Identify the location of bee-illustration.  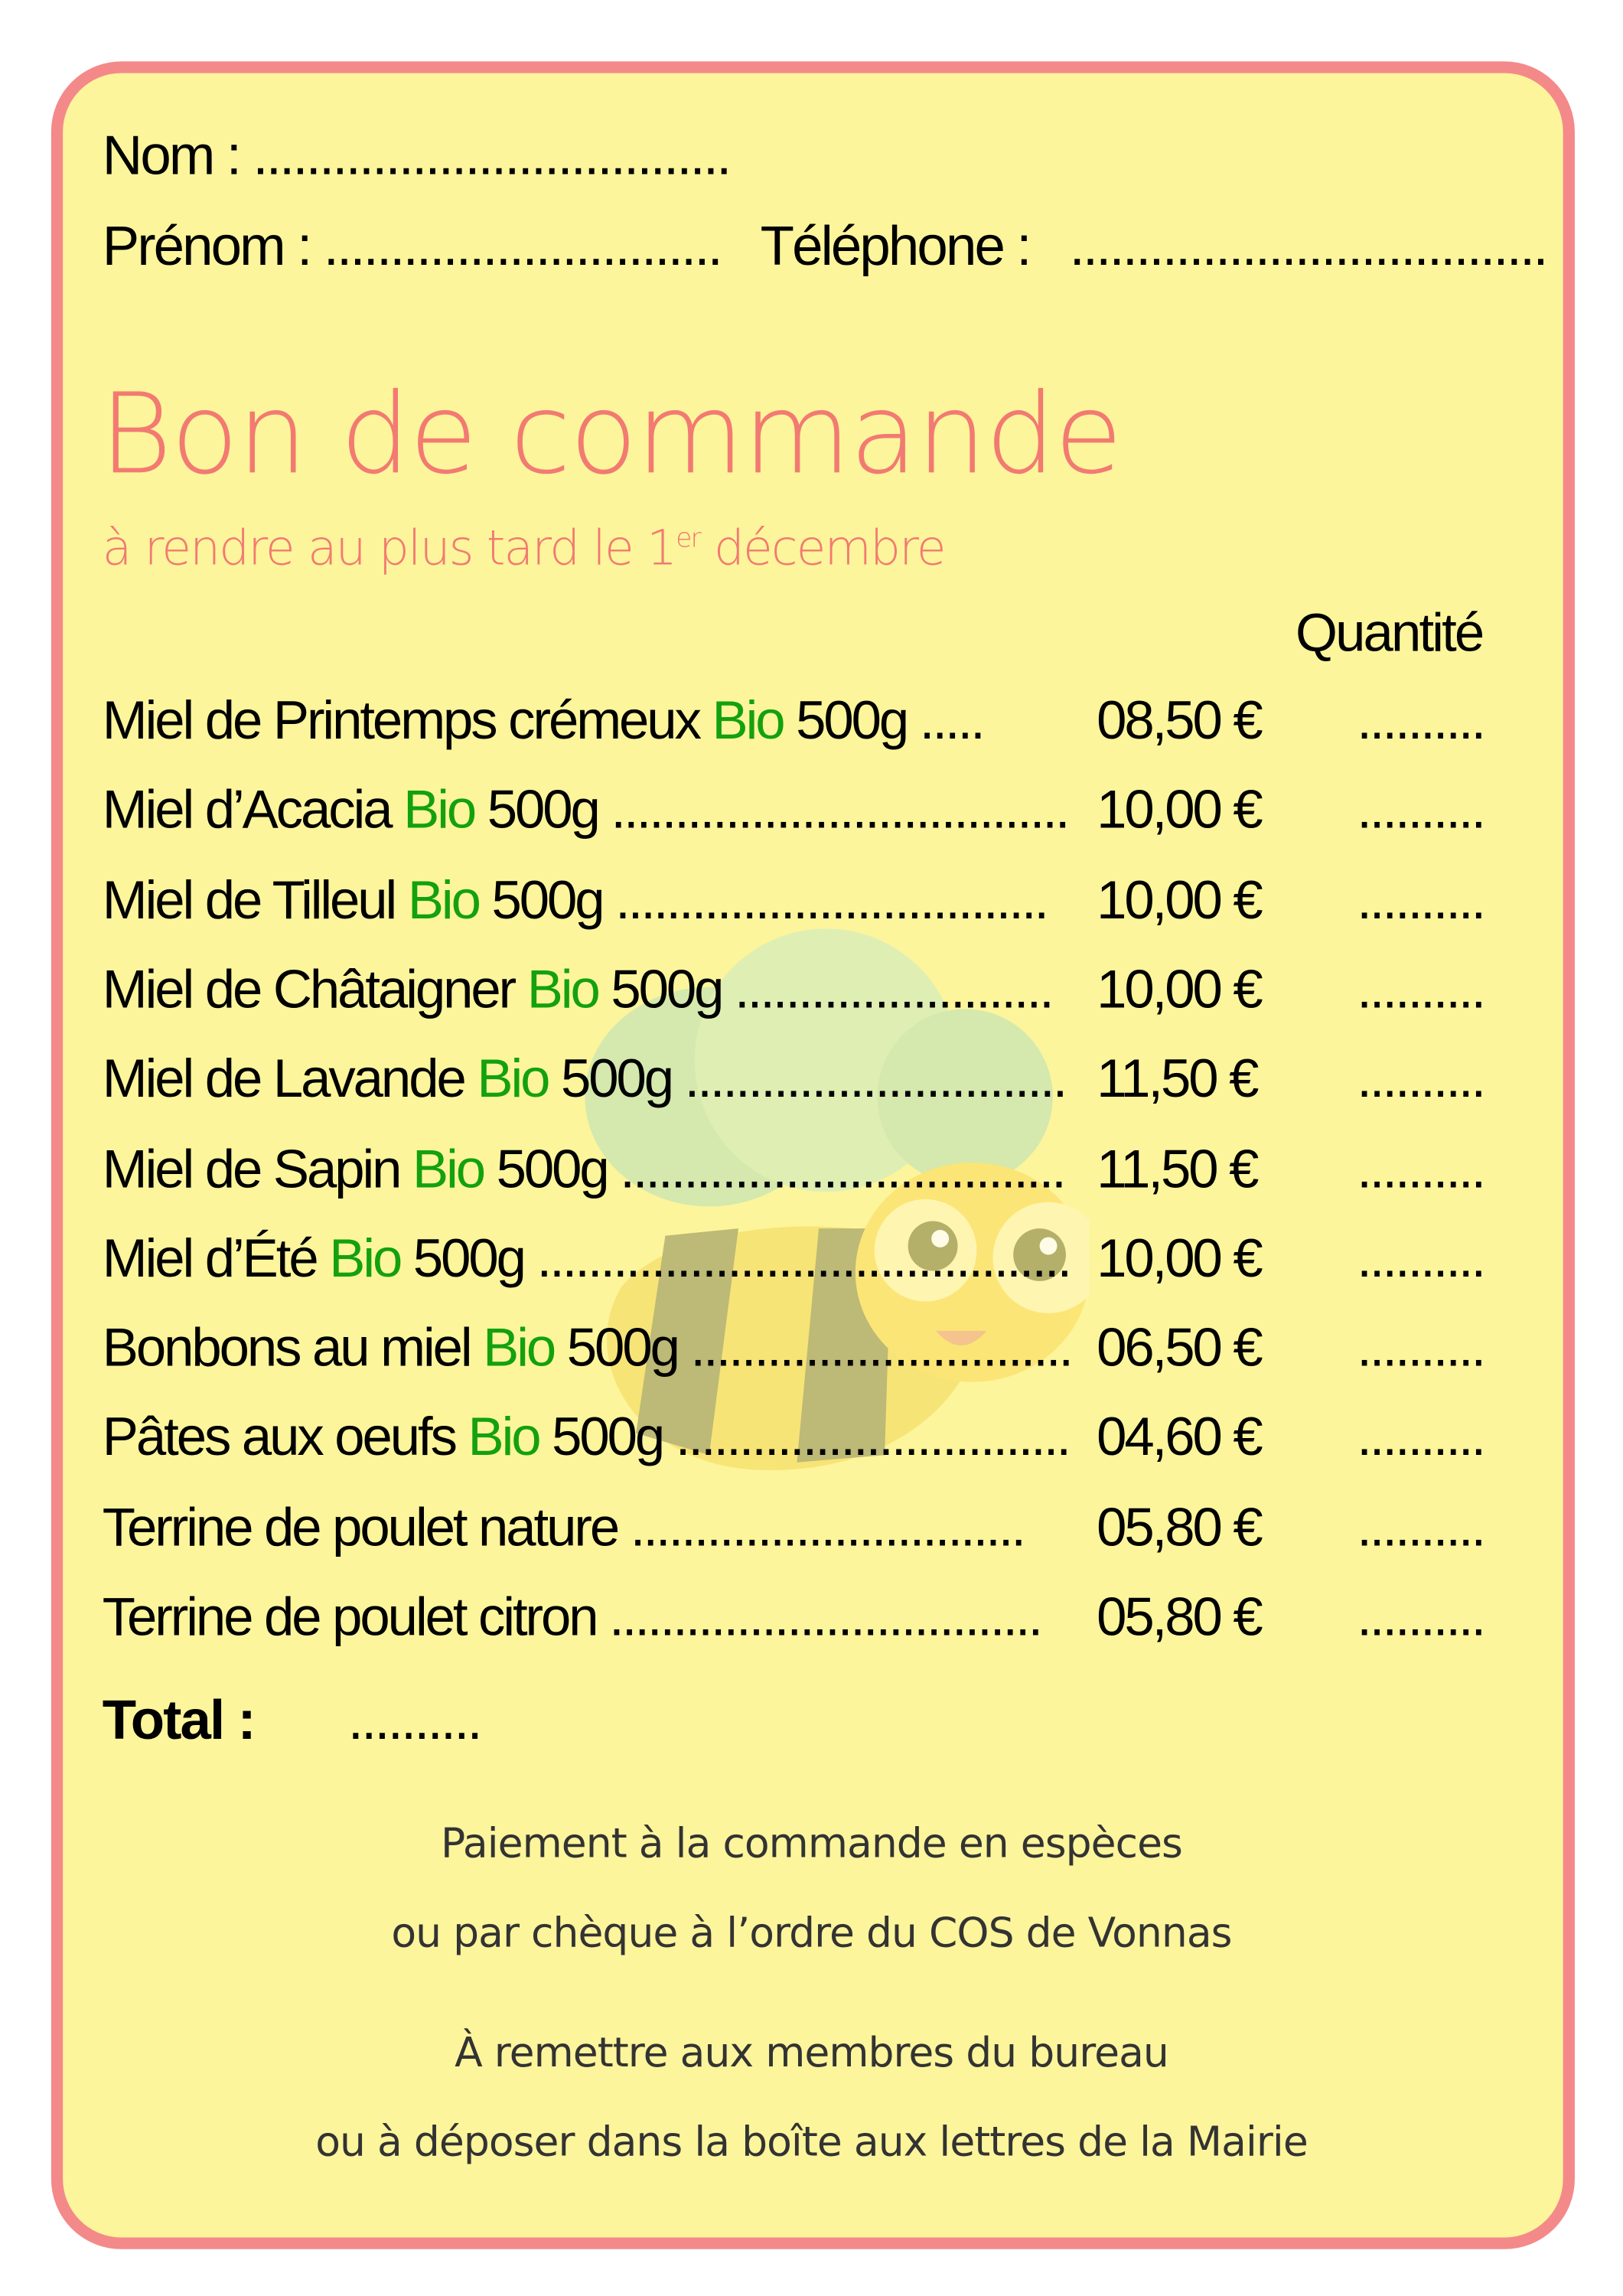
(838, 1199).